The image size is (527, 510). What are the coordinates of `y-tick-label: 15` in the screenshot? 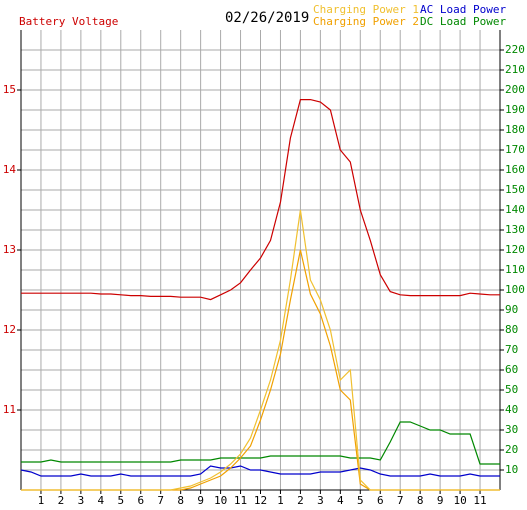 It's located at (9, 89).